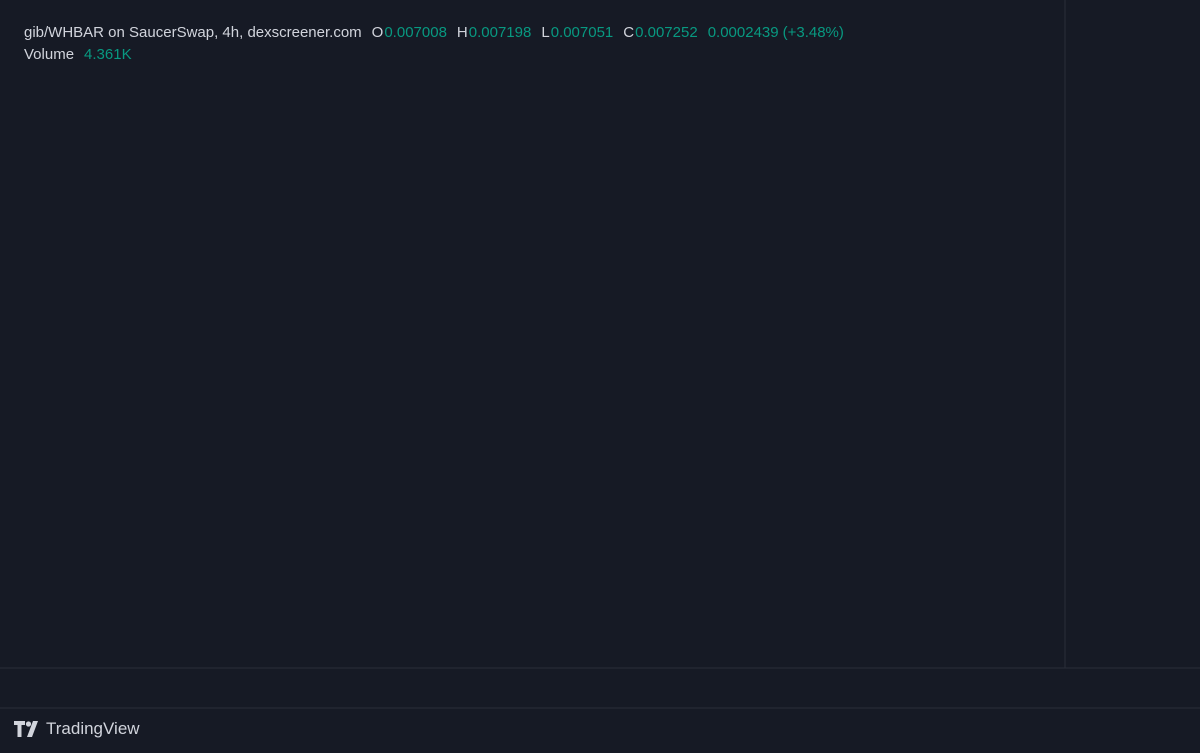 Image resolution: width=1200 pixels, height=753 pixels. What do you see at coordinates (582, 32) in the screenshot?
I see `legend-value: 0.007051` at bounding box center [582, 32].